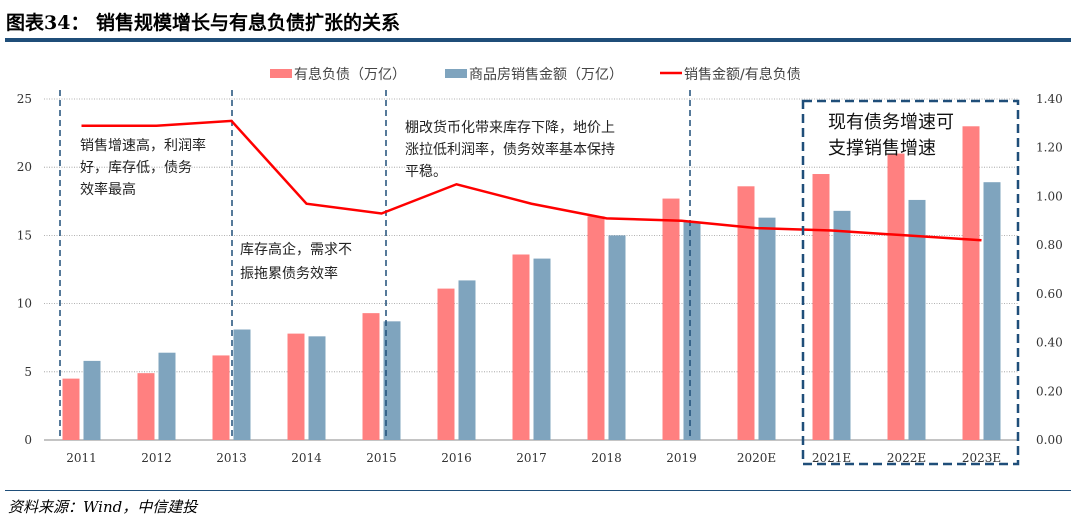 The width and height of the screenshot is (1076, 522). What do you see at coordinates (1049, 391) in the screenshot?
I see `y-right-tick-label: 0.20` at bounding box center [1049, 391].